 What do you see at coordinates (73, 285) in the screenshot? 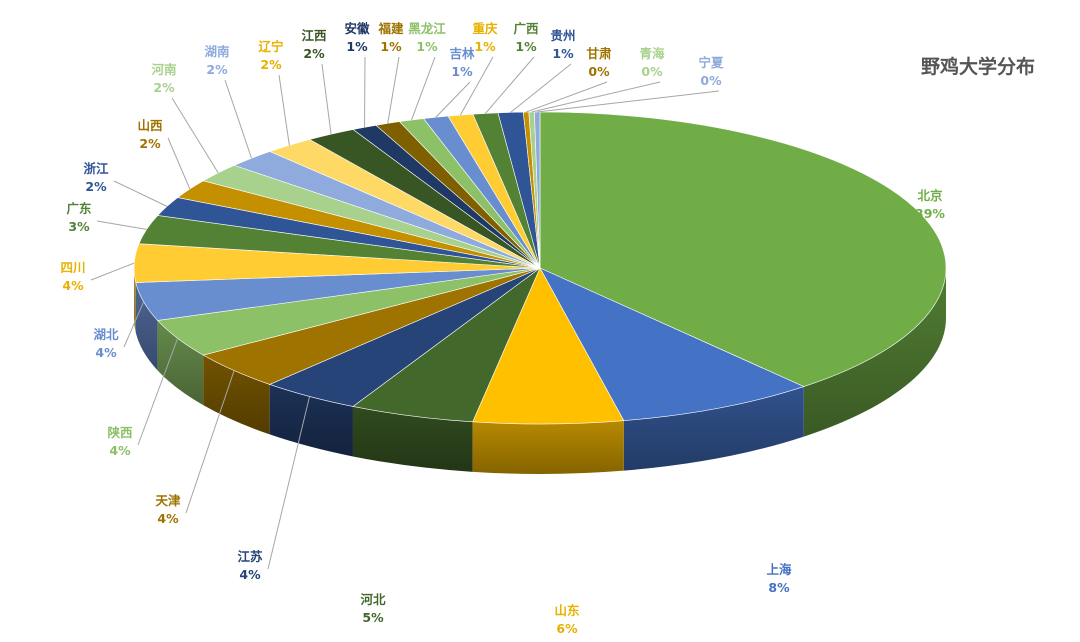
I see `label-value-四川: 4%` at bounding box center [73, 285].